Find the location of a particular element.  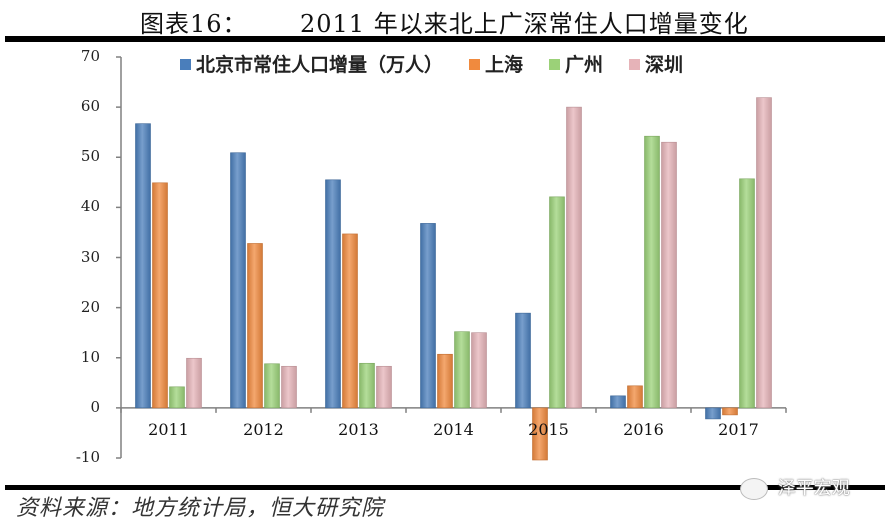

x-tick-label: 2014 is located at coordinates (453, 429).